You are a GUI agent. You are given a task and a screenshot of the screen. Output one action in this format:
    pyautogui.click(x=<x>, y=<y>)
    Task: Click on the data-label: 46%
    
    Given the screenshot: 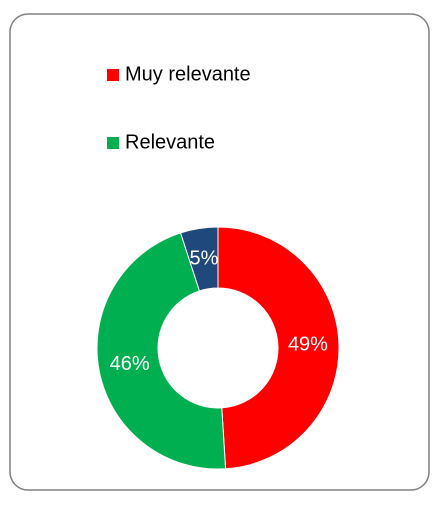 What is the action you would take?
    pyautogui.click(x=130, y=364)
    